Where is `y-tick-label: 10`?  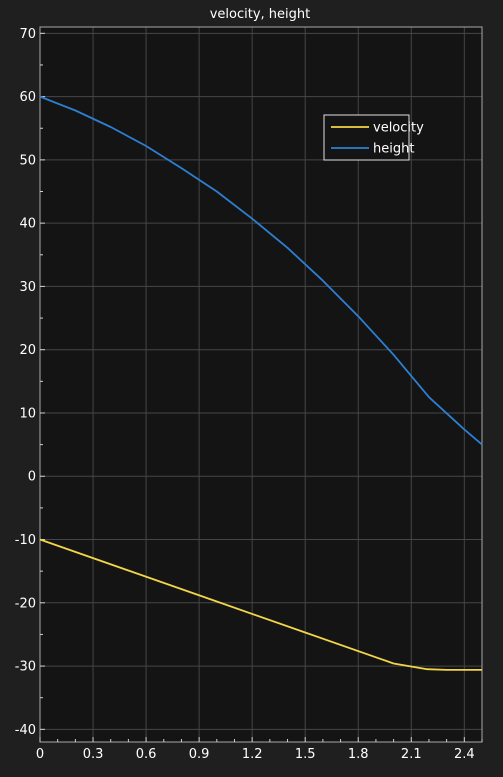 y-tick-label: 10 is located at coordinates (27, 413).